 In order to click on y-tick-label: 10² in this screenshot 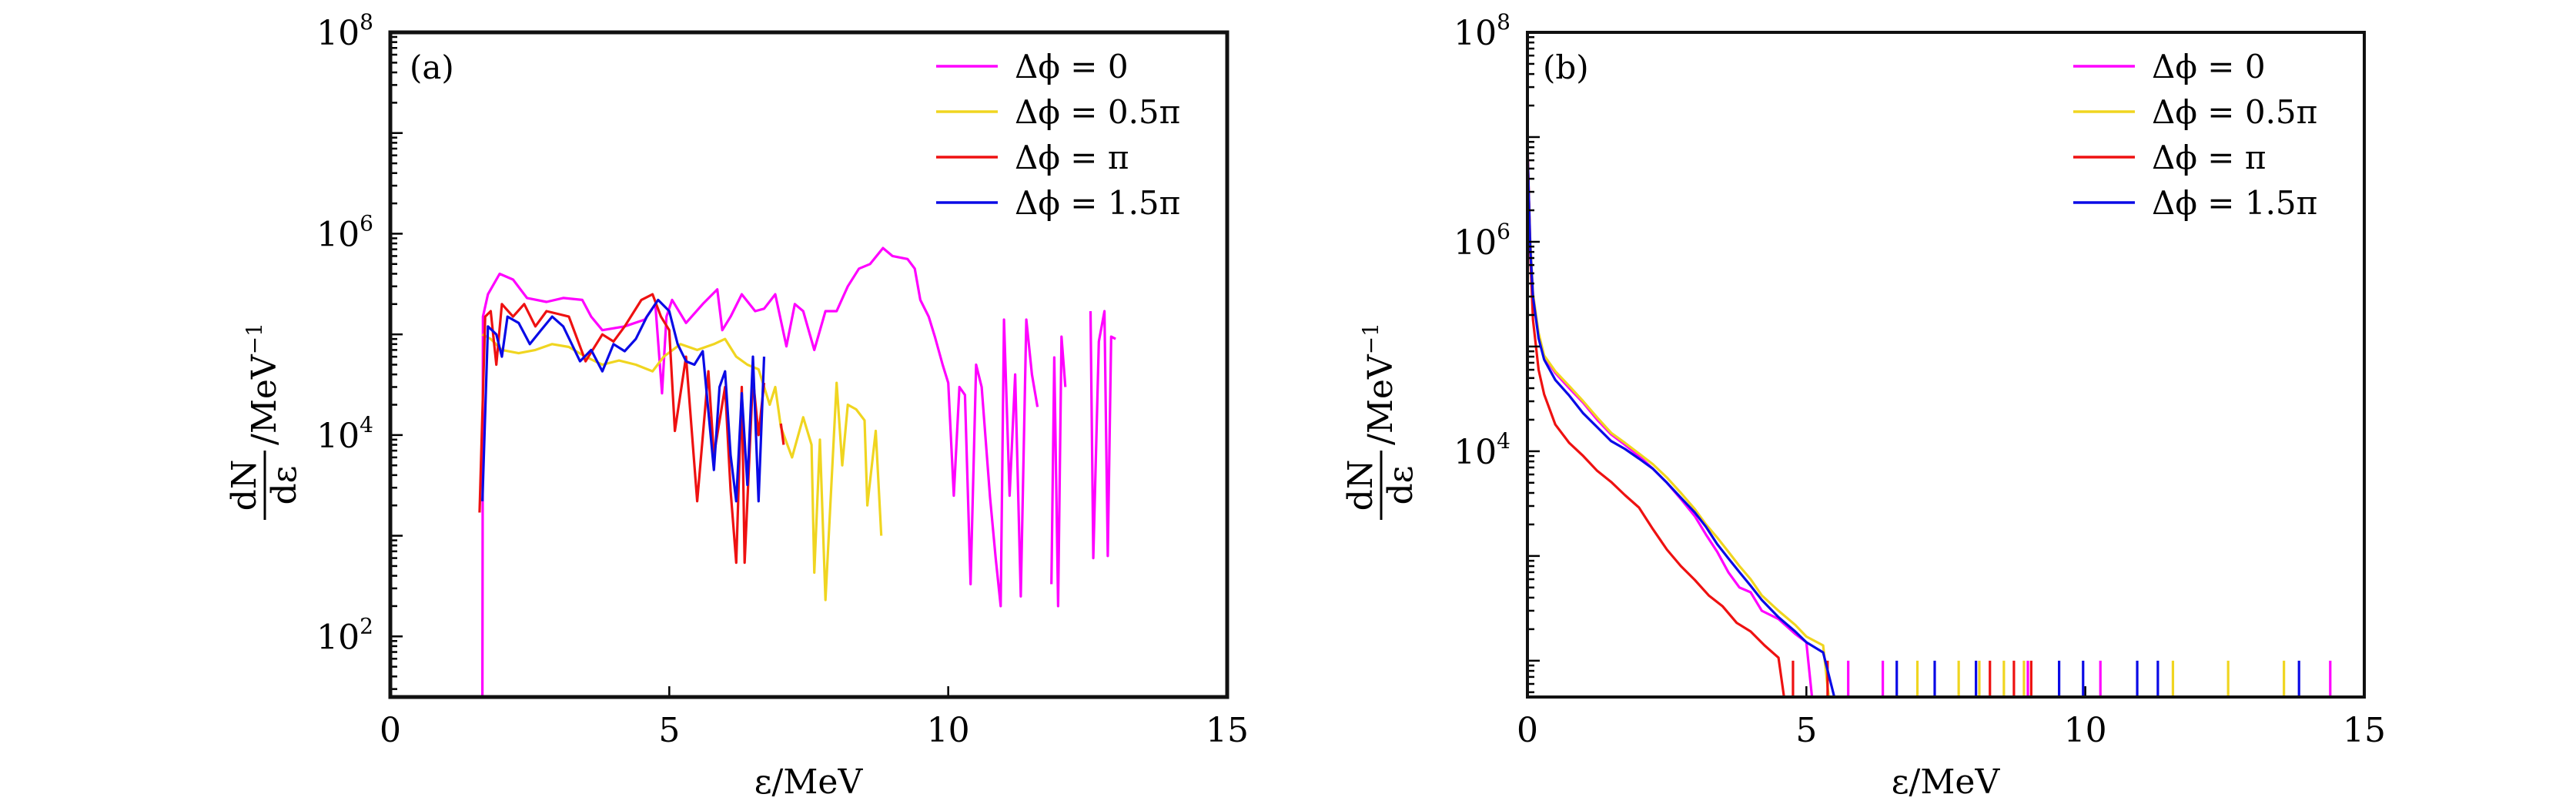, I will do `click(345, 635)`.